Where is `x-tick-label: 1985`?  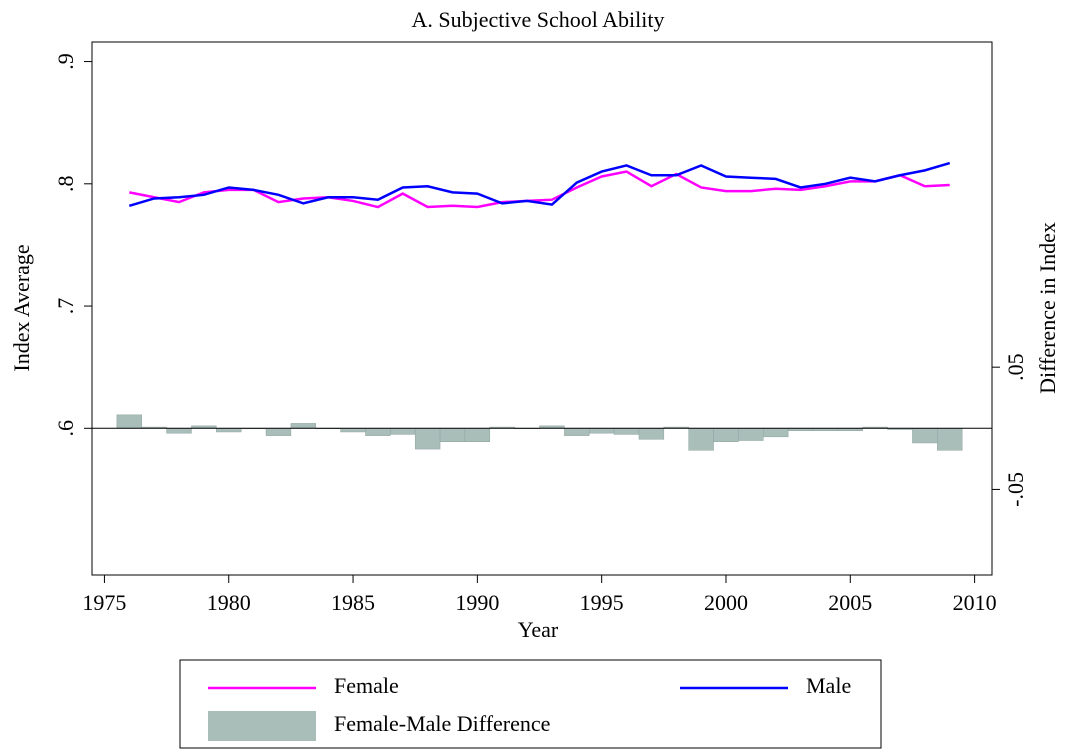
x-tick-label: 1985 is located at coordinates (353, 602).